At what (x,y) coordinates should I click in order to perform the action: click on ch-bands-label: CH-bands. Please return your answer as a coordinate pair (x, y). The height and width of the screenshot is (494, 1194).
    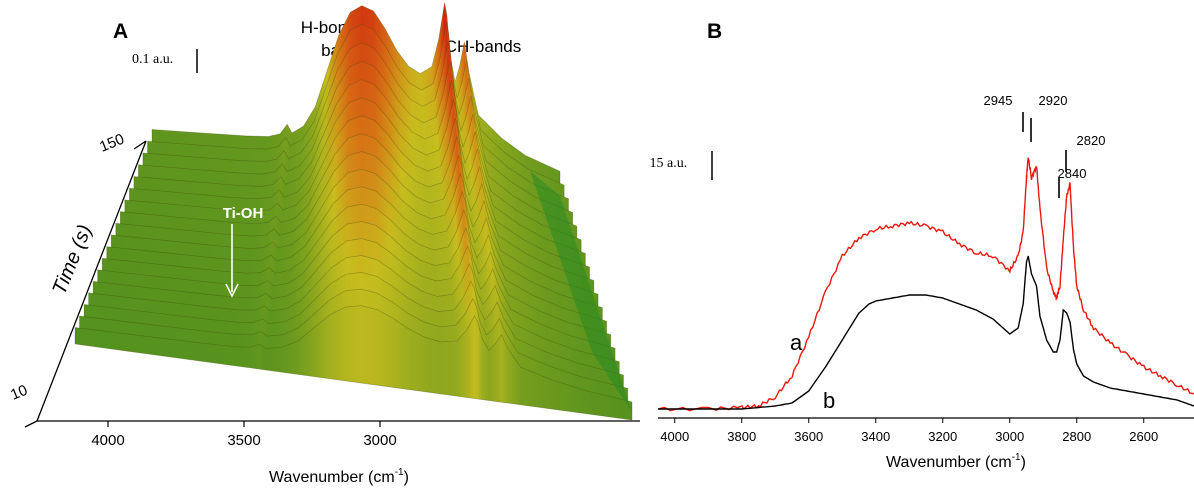
    Looking at the image, I should click on (483, 46).